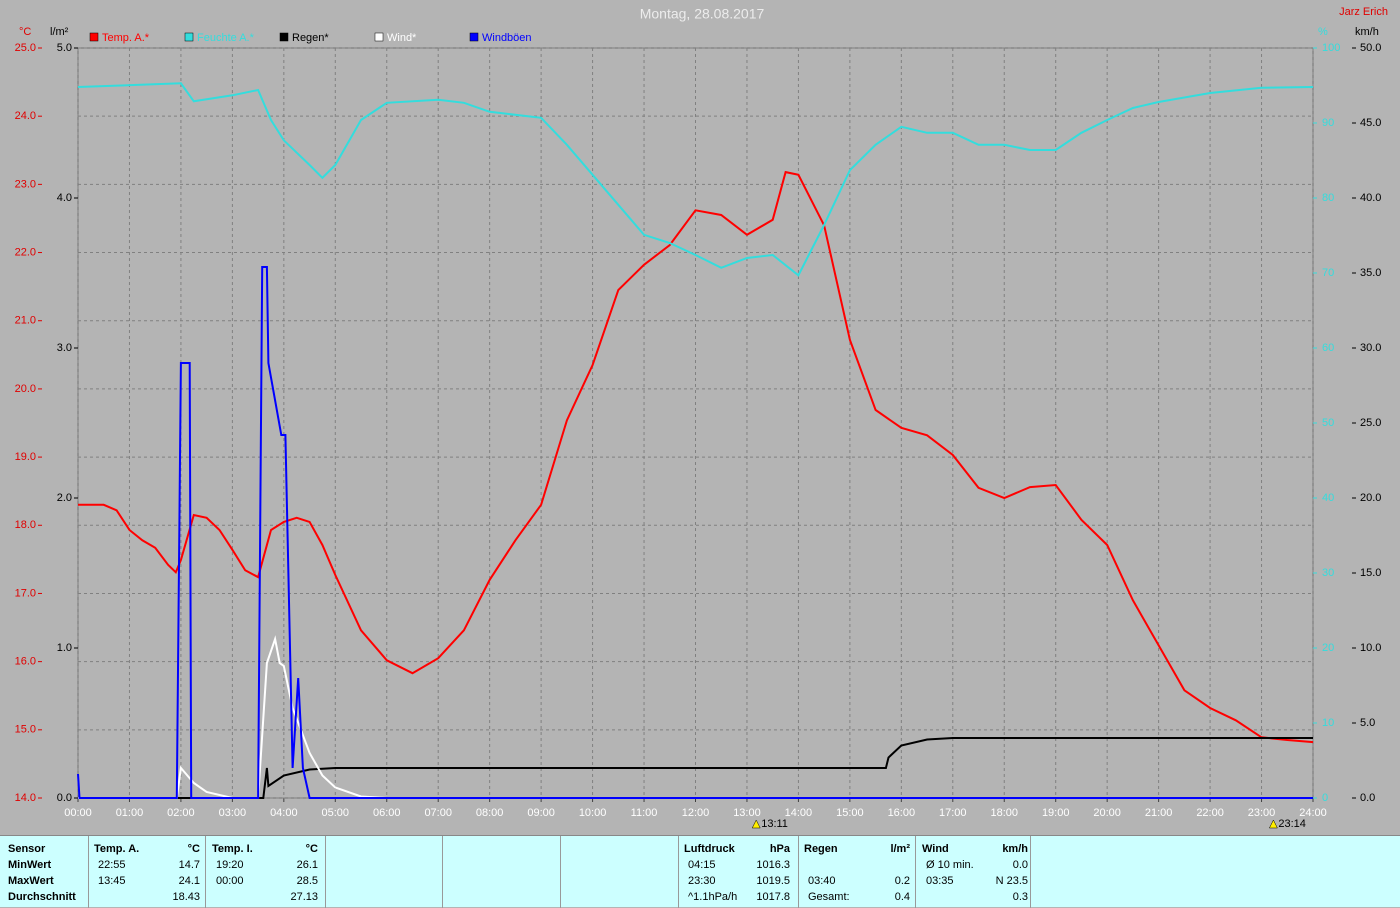 The image size is (1400, 908). Describe the element at coordinates (1328, 273) in the screenshot. I see `y-tick-label: 70` at that location.